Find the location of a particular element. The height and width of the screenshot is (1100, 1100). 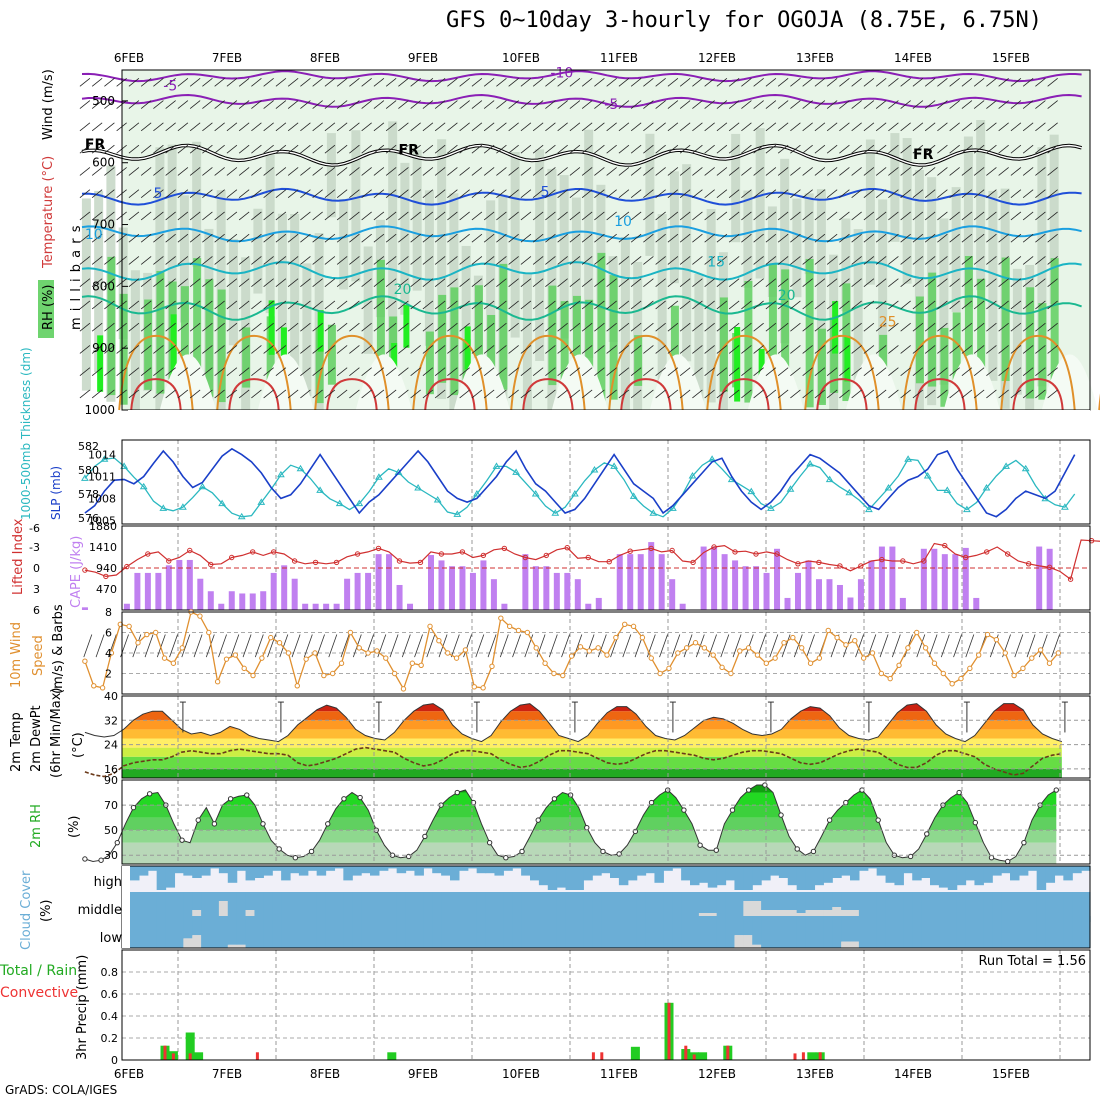

contour-label: 20 is located at coordinates (403, 290).